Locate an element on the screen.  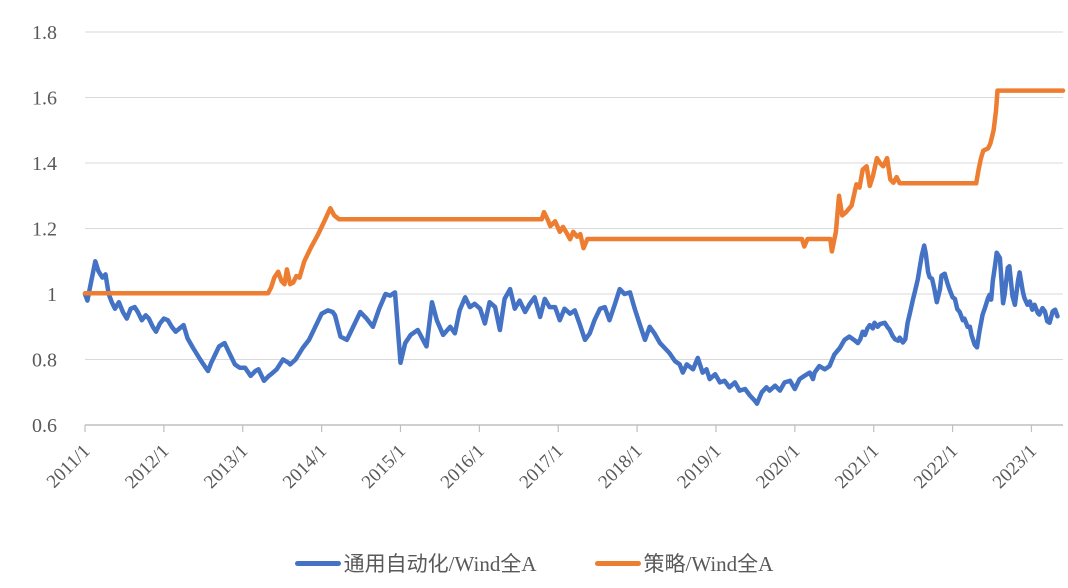
x-axis-label: 2018/1 is located at coordinates (620, 467).